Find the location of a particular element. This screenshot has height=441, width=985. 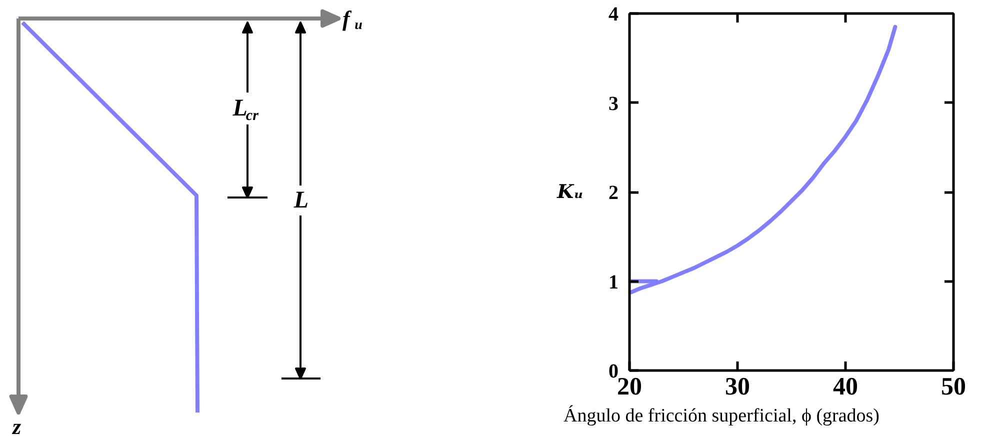

x-tick-label: 40 is located at coordinates (845, 387).